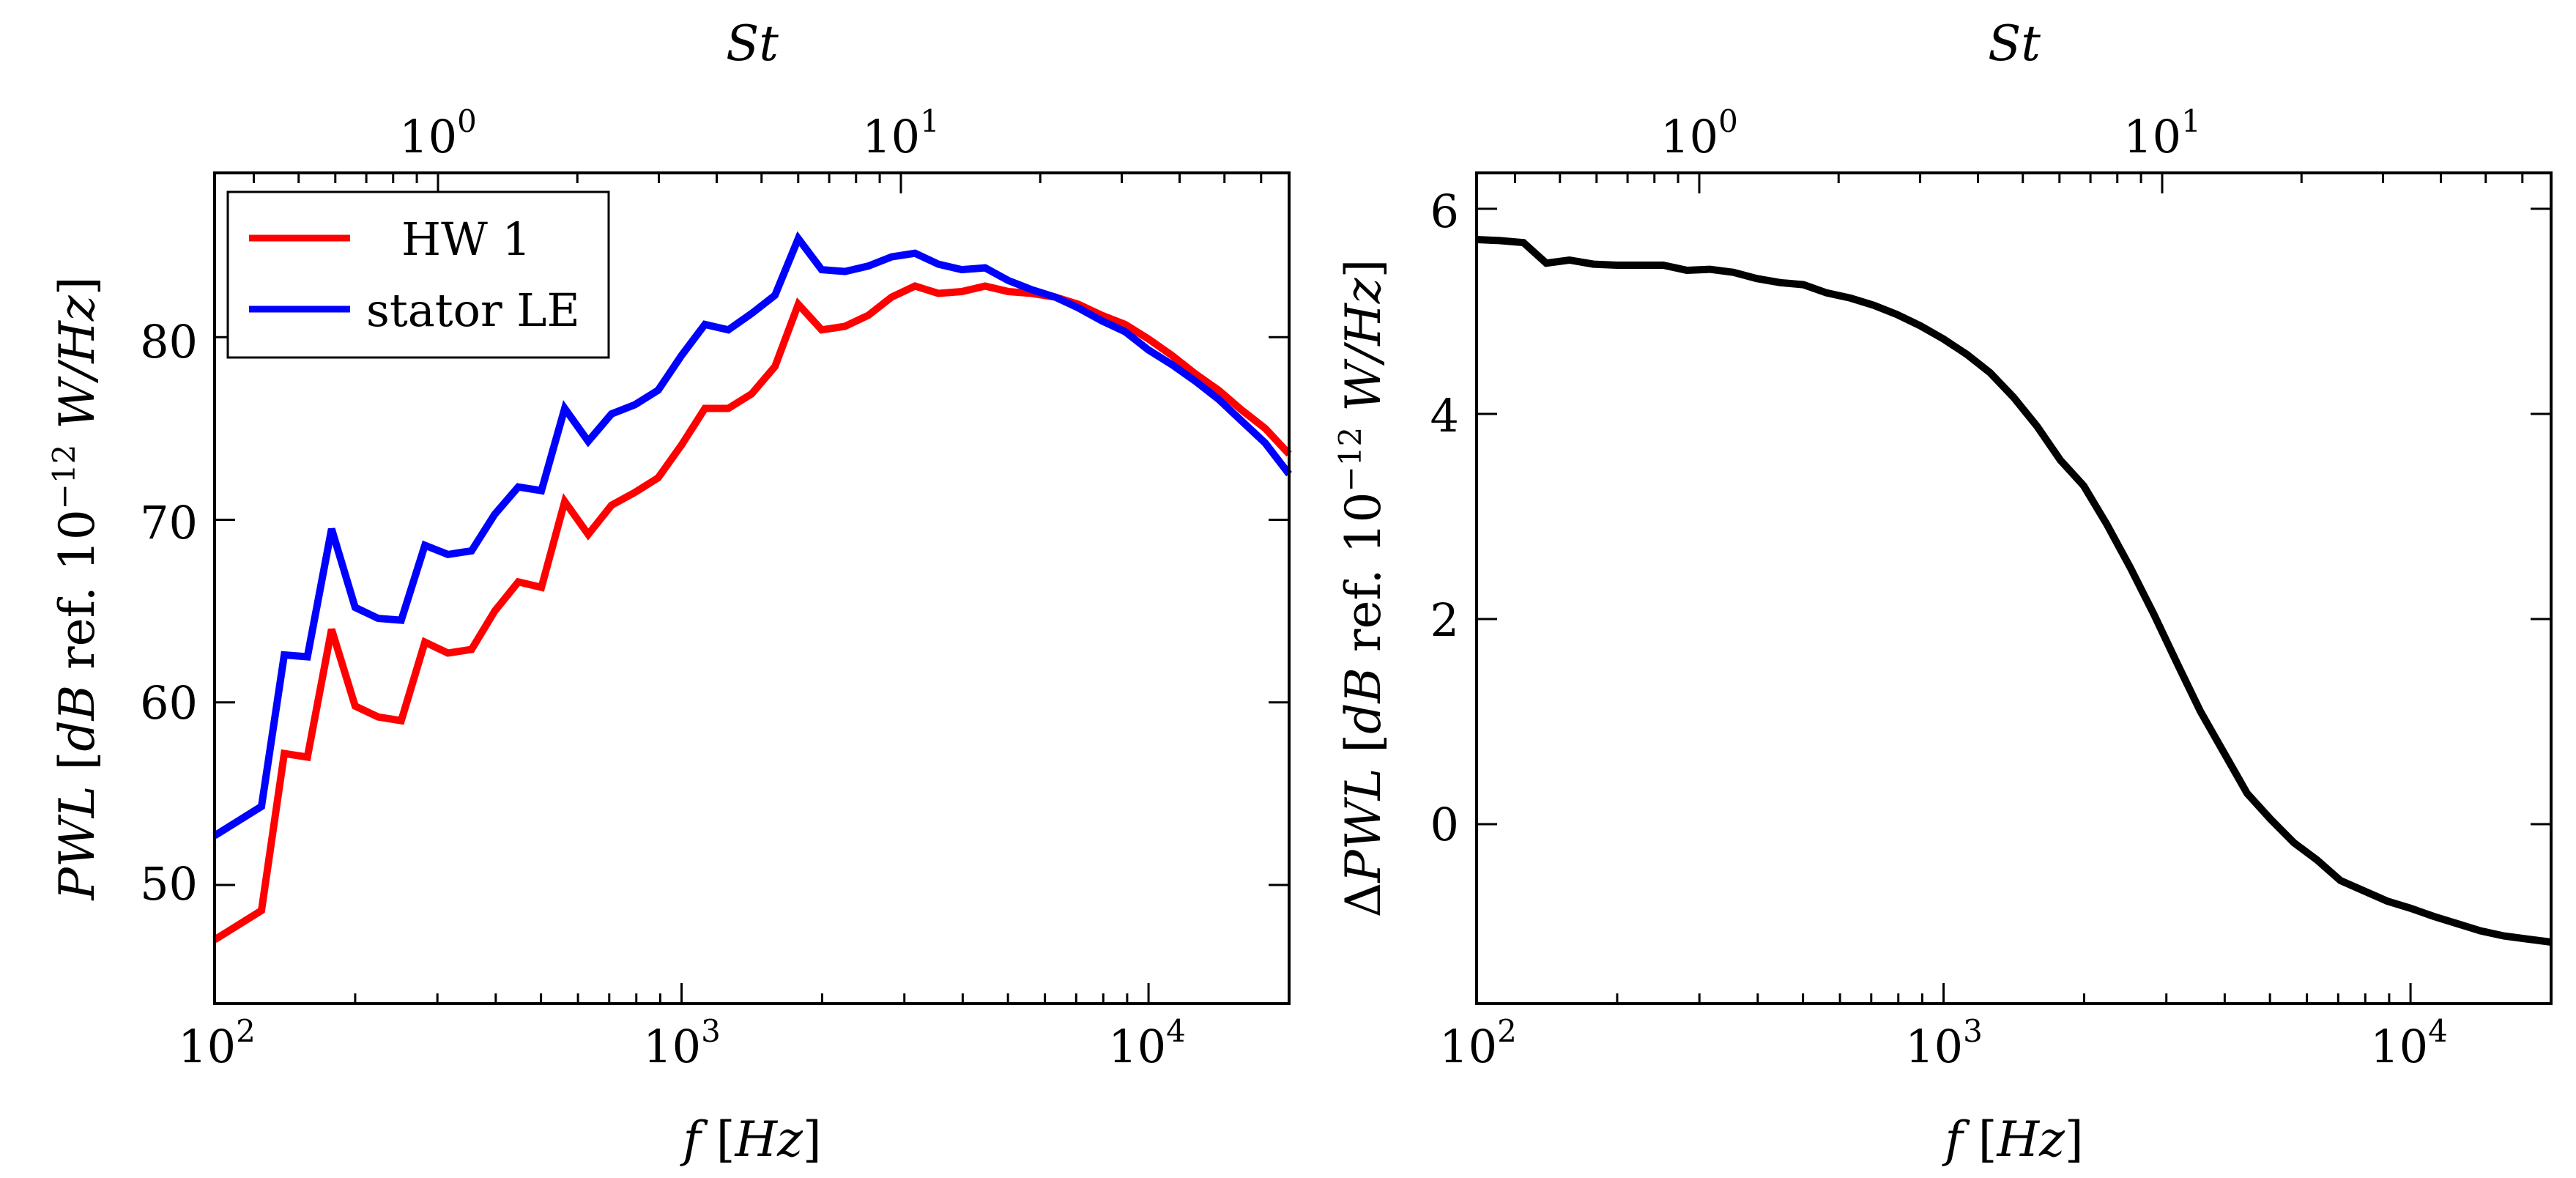 The image size is (2576, 1178). Describe the element at coordinates (2014, 43) in the screenshot. I see `right-top-axis-label: St` at that location.